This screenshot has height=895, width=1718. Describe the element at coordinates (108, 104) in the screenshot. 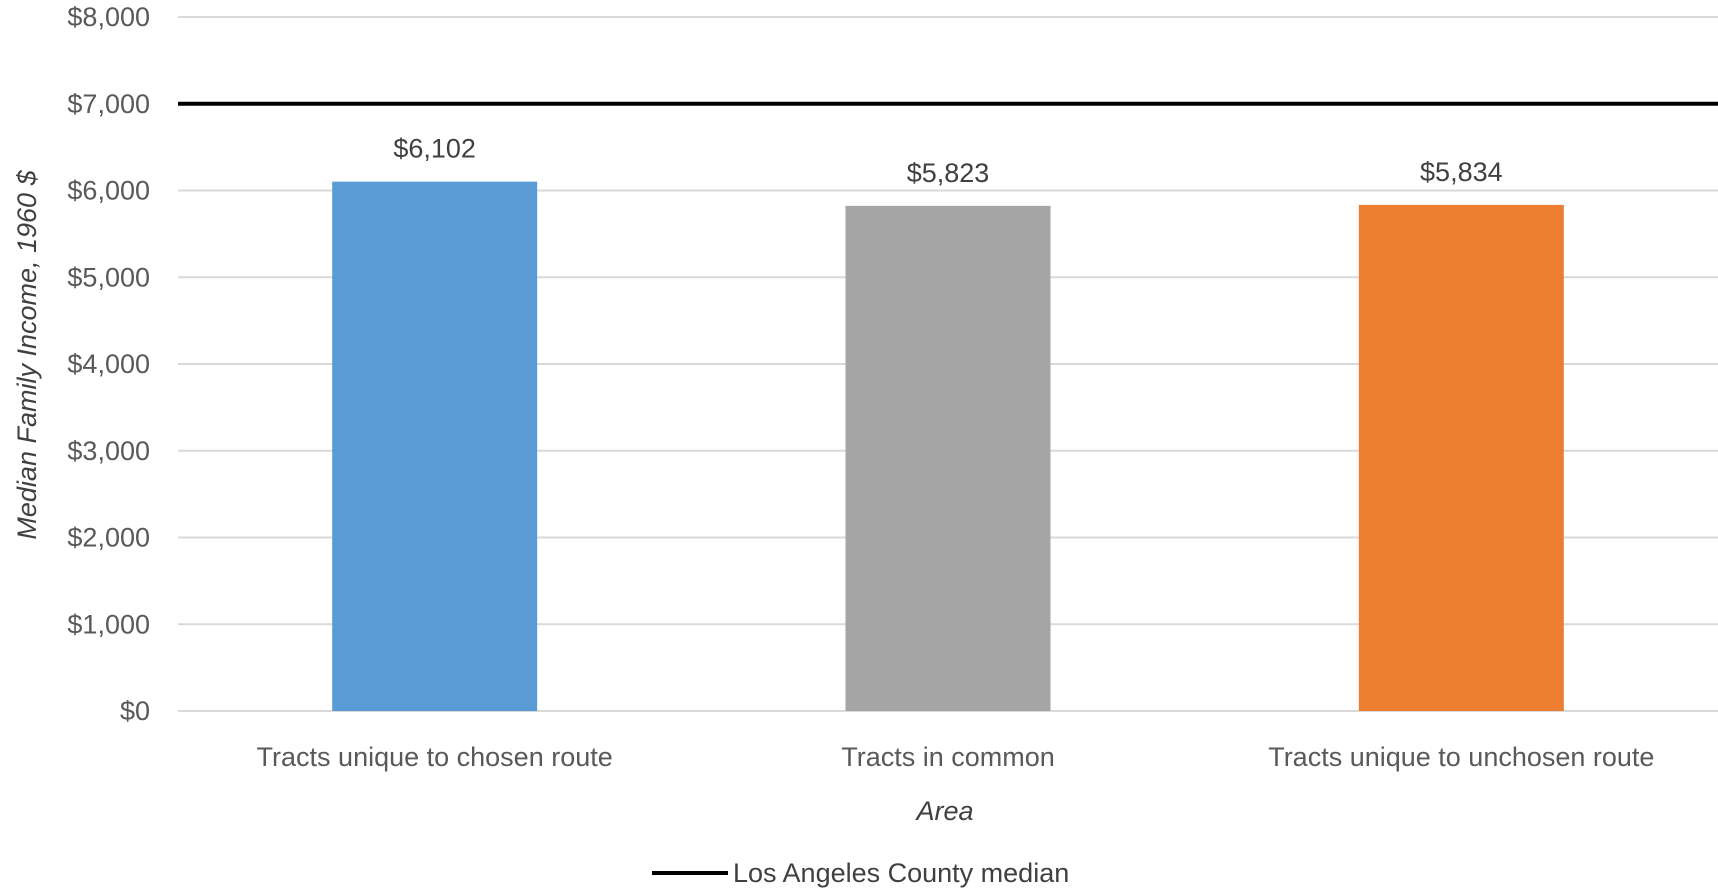

I see `y-tick-label: $7,000` at that location.